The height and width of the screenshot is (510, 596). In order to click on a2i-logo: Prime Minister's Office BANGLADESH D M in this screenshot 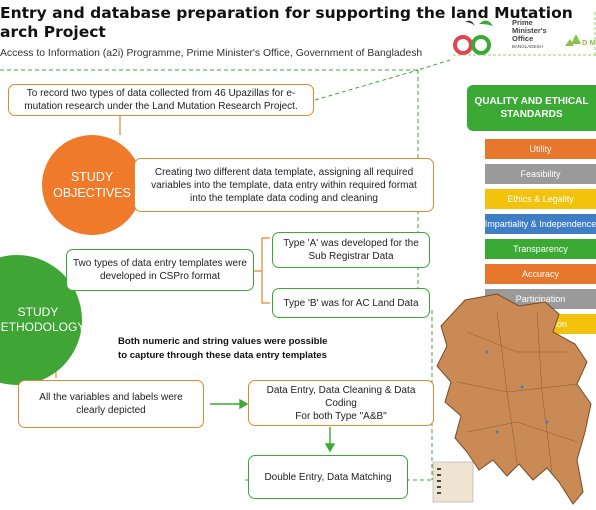, I will do `click(524, 35)`.